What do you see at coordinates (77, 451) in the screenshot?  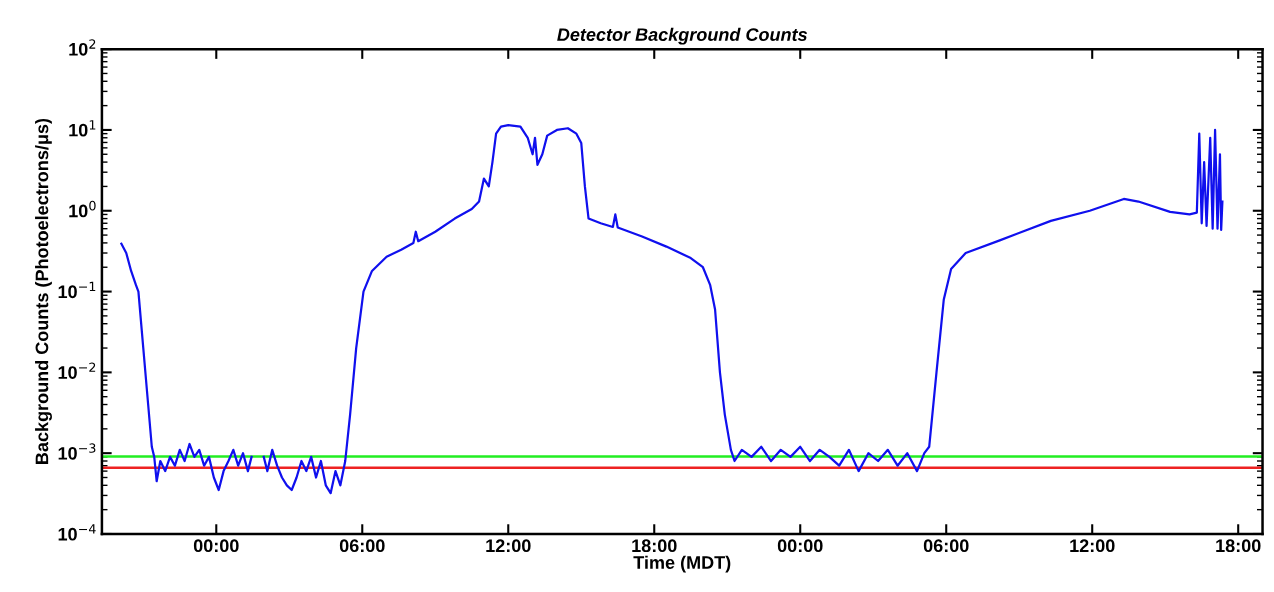 I see `y-tick-label: 10$^{−3}$` at bounding box center [77, 451].